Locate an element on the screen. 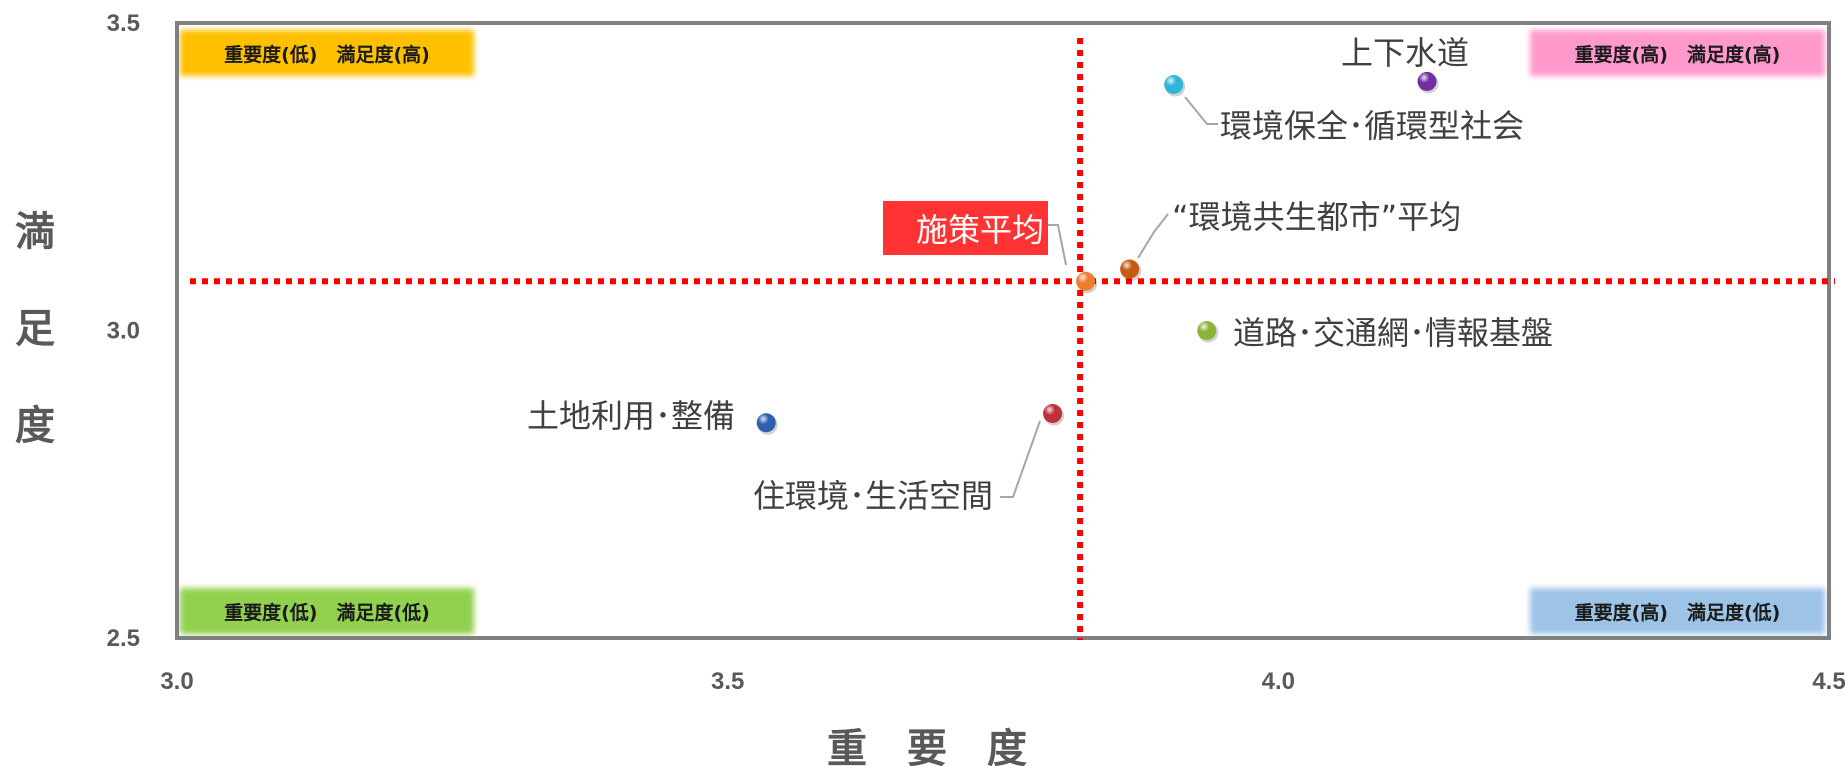 The height and width of the screenshot is (766, 1845). quadrant-label-bottom-right: 重要度(高) 満足度(低) is located at coordinates (1678, 612).